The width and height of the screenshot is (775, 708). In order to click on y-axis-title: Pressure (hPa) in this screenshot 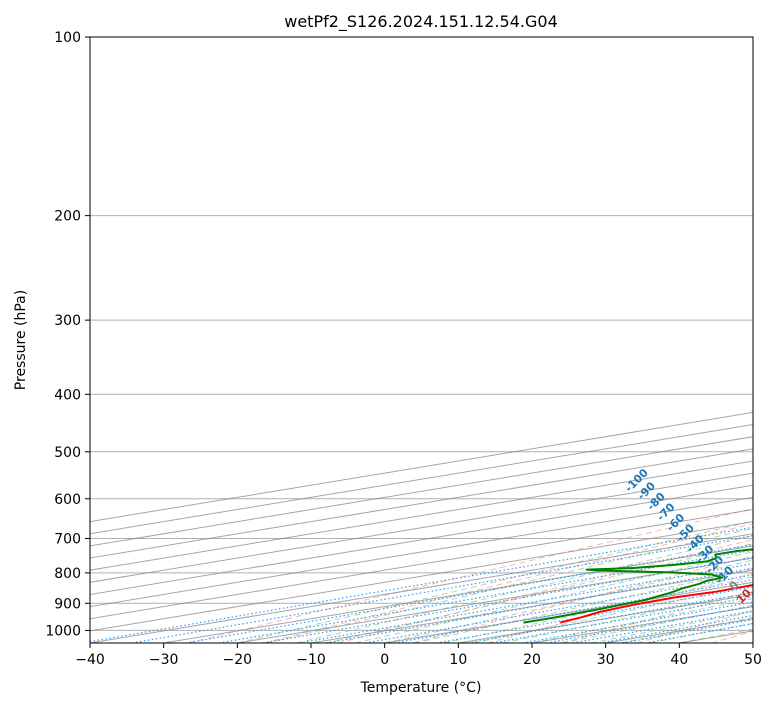, I will do `click(21, 340)`.